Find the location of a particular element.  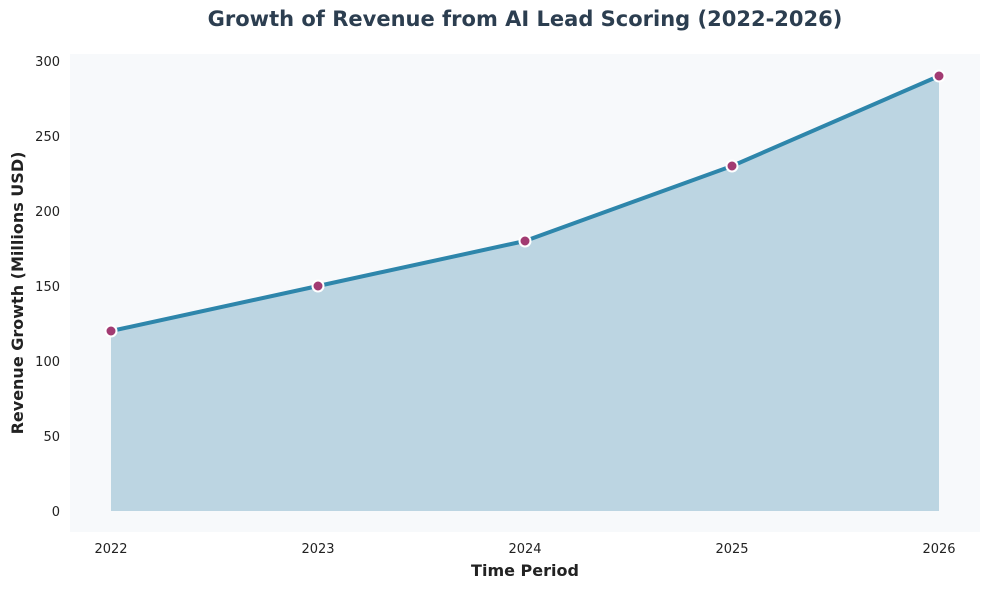

x-tick-label: 2023 is located at coordinates (317, 549).